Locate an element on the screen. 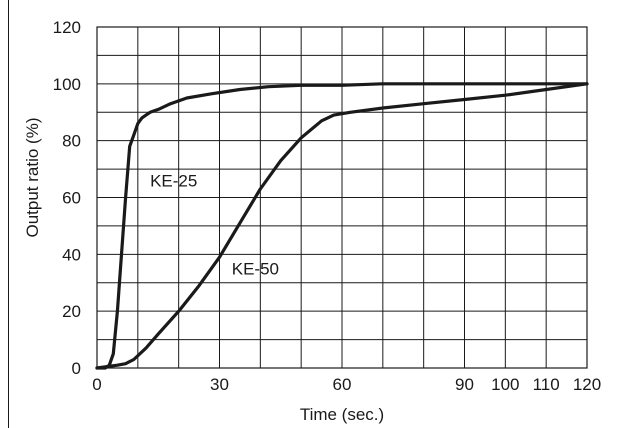 This screenshot has width=618, height=428. y-tick-label: 20 is located at coordinates (71, 311).